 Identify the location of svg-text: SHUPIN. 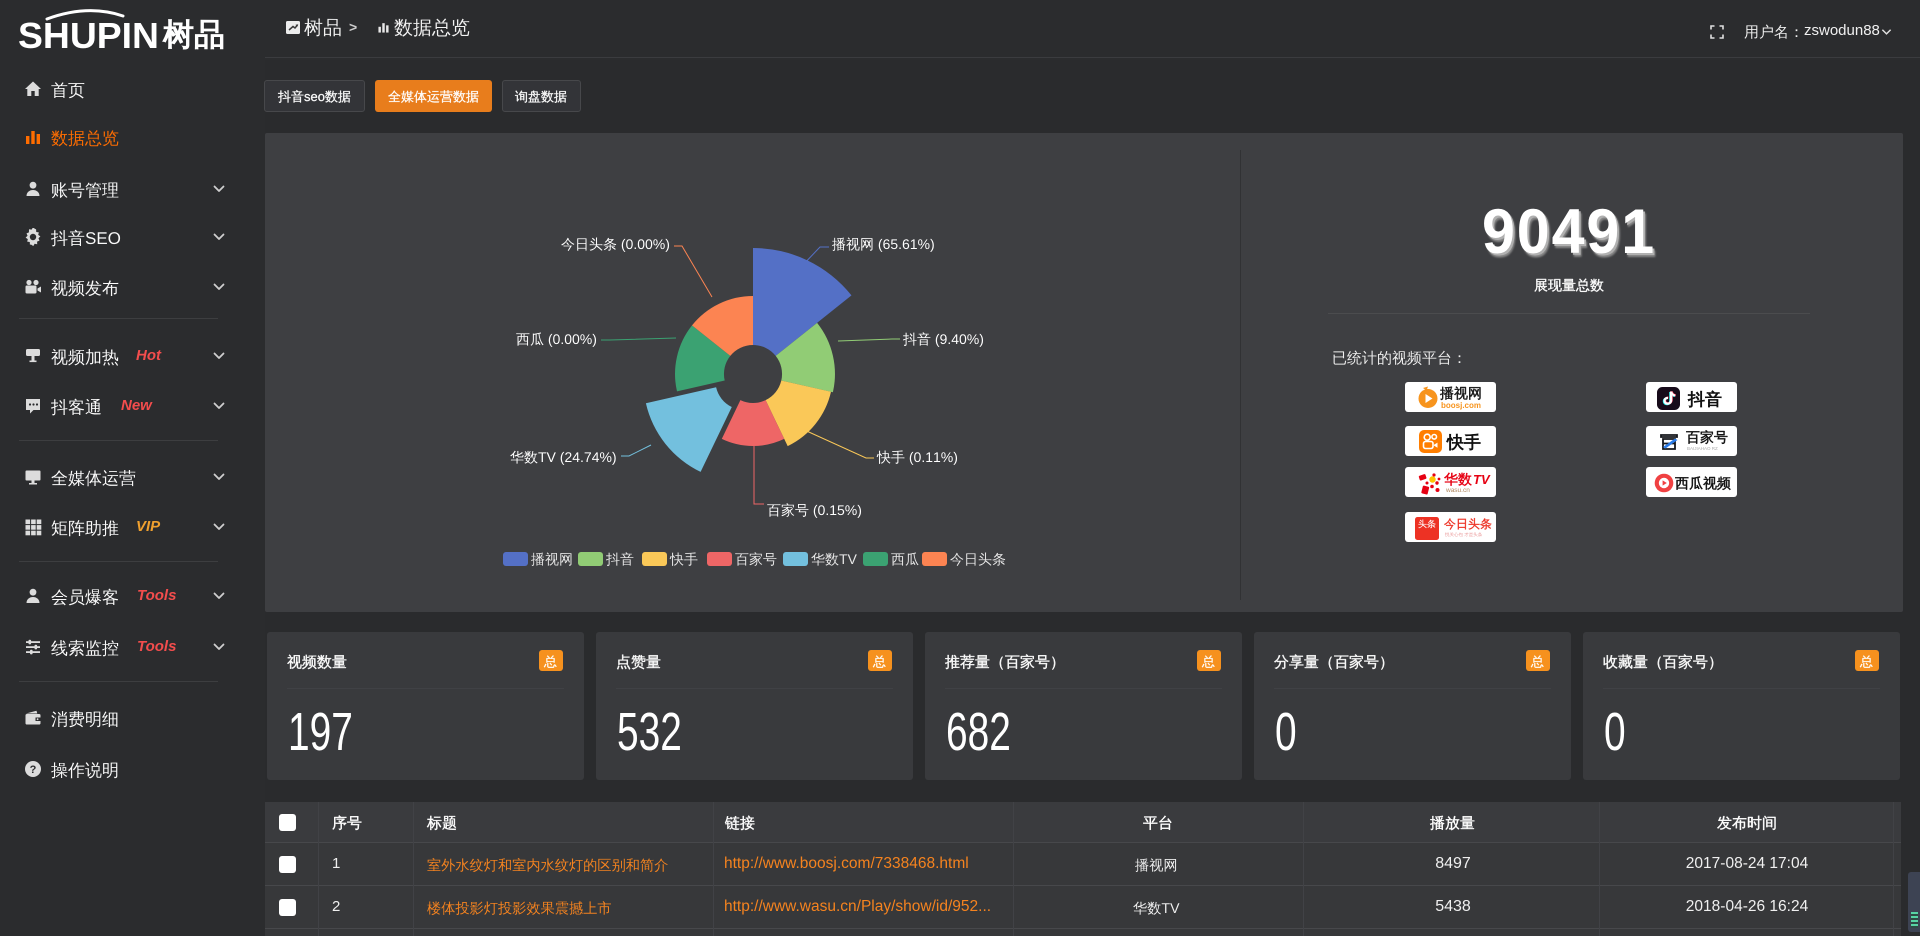
(88, 35).